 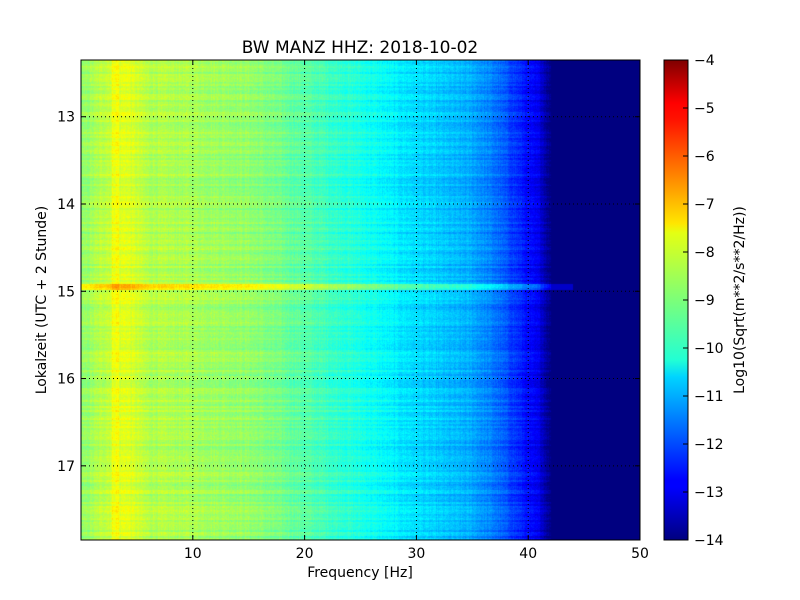 I want to click on x-axis-label: Frequency [Hz], so click(x=360, y=573).